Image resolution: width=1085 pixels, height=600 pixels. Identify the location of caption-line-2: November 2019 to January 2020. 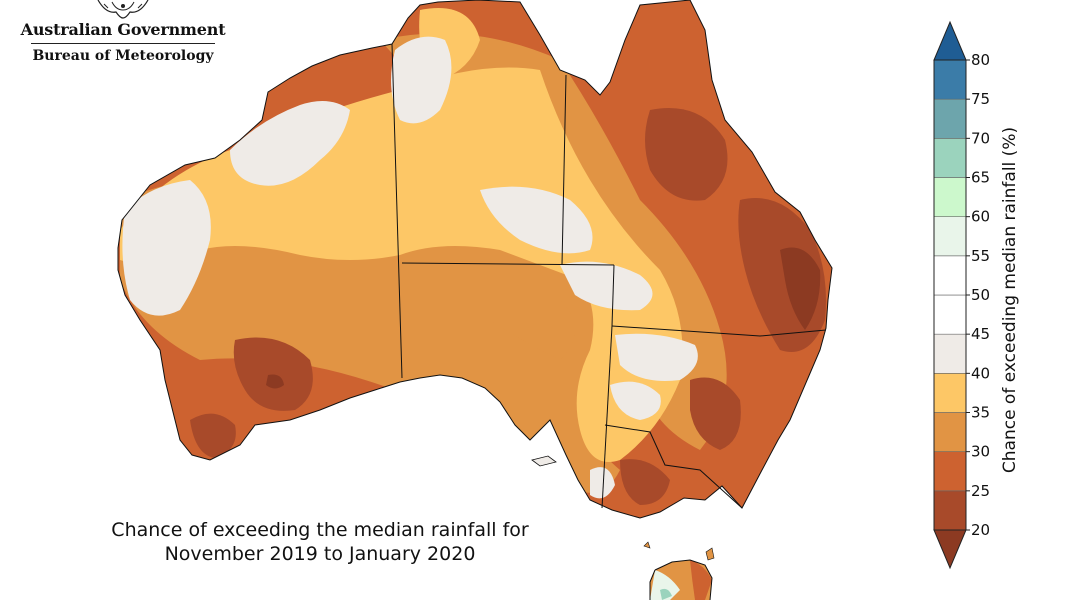
(320, 554).